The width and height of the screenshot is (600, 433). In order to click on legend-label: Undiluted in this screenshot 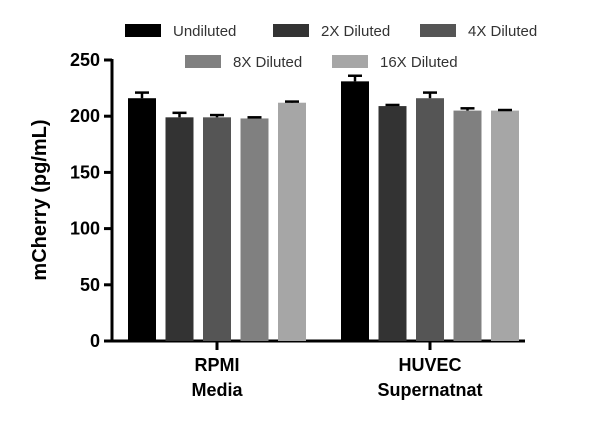, I will do `click(204, 31)`.